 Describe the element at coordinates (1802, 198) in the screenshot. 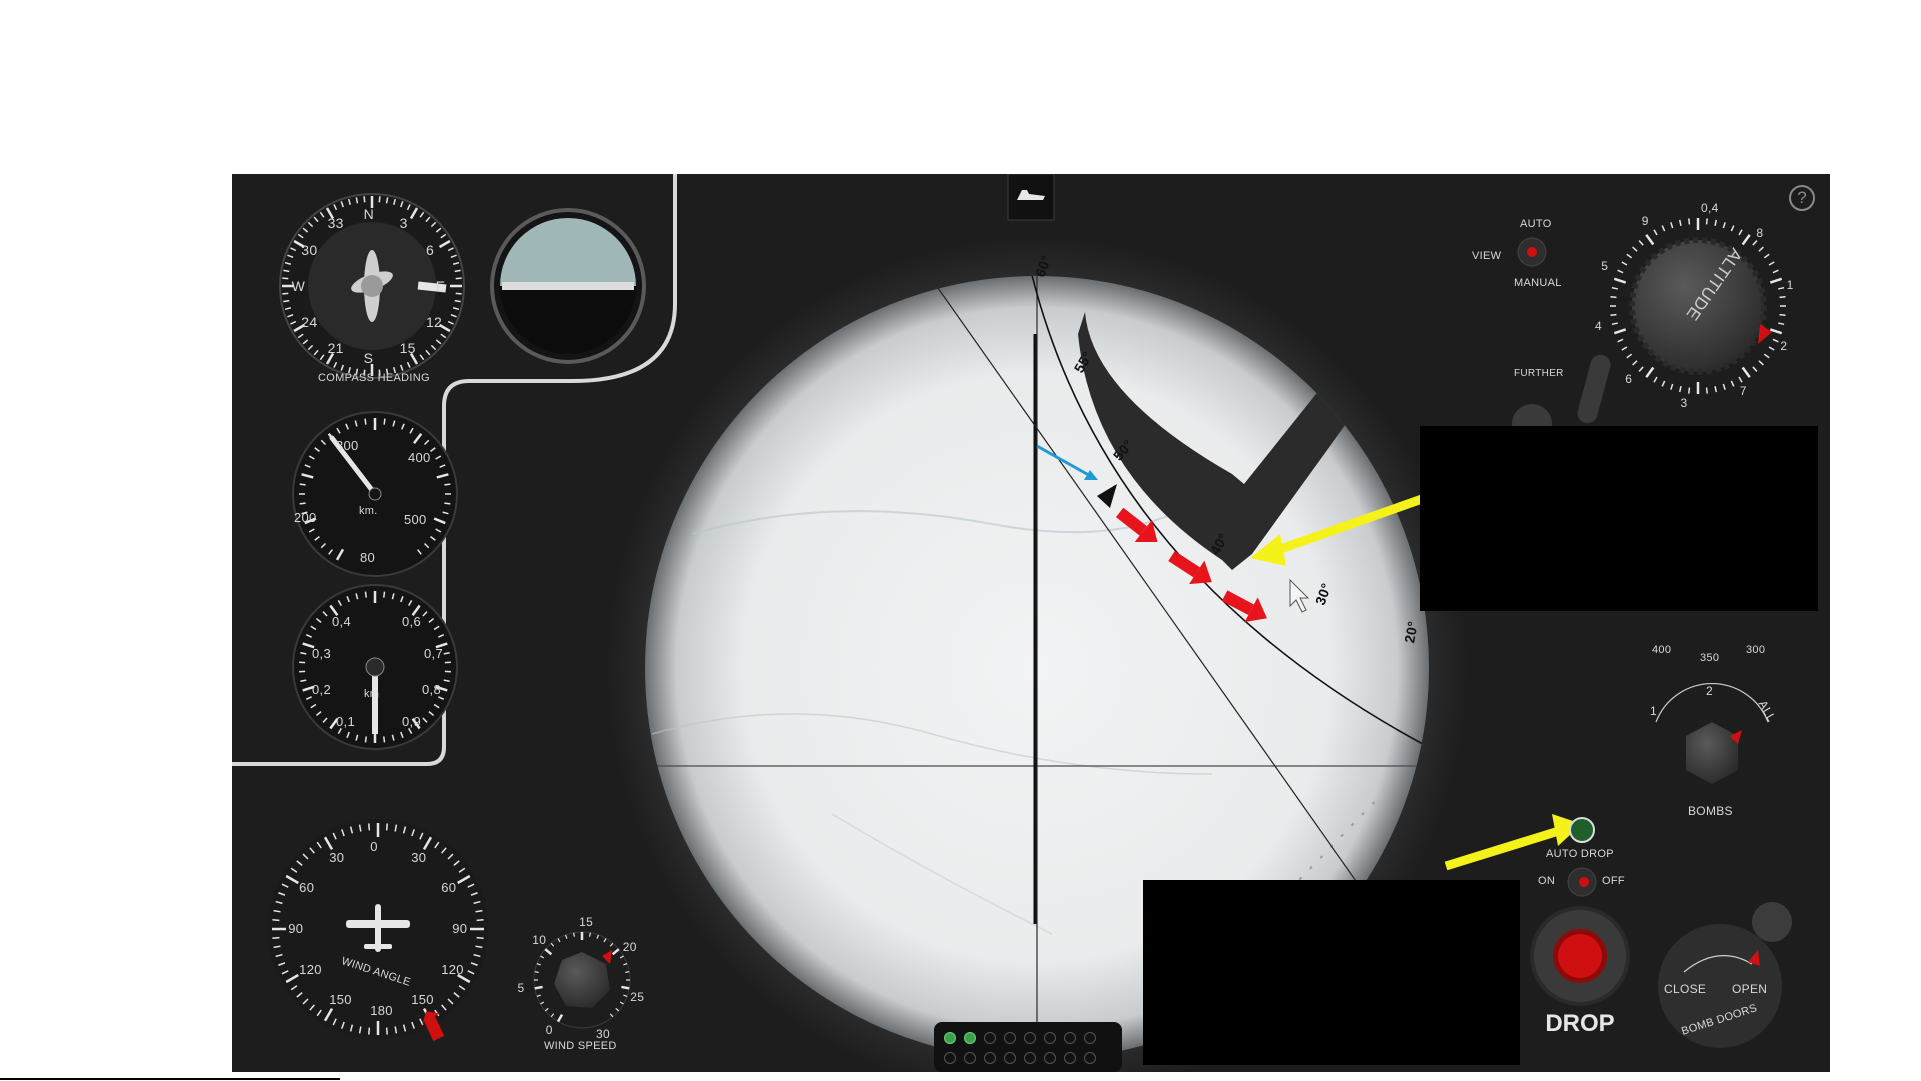

I see `help-icon: ?` at that location.